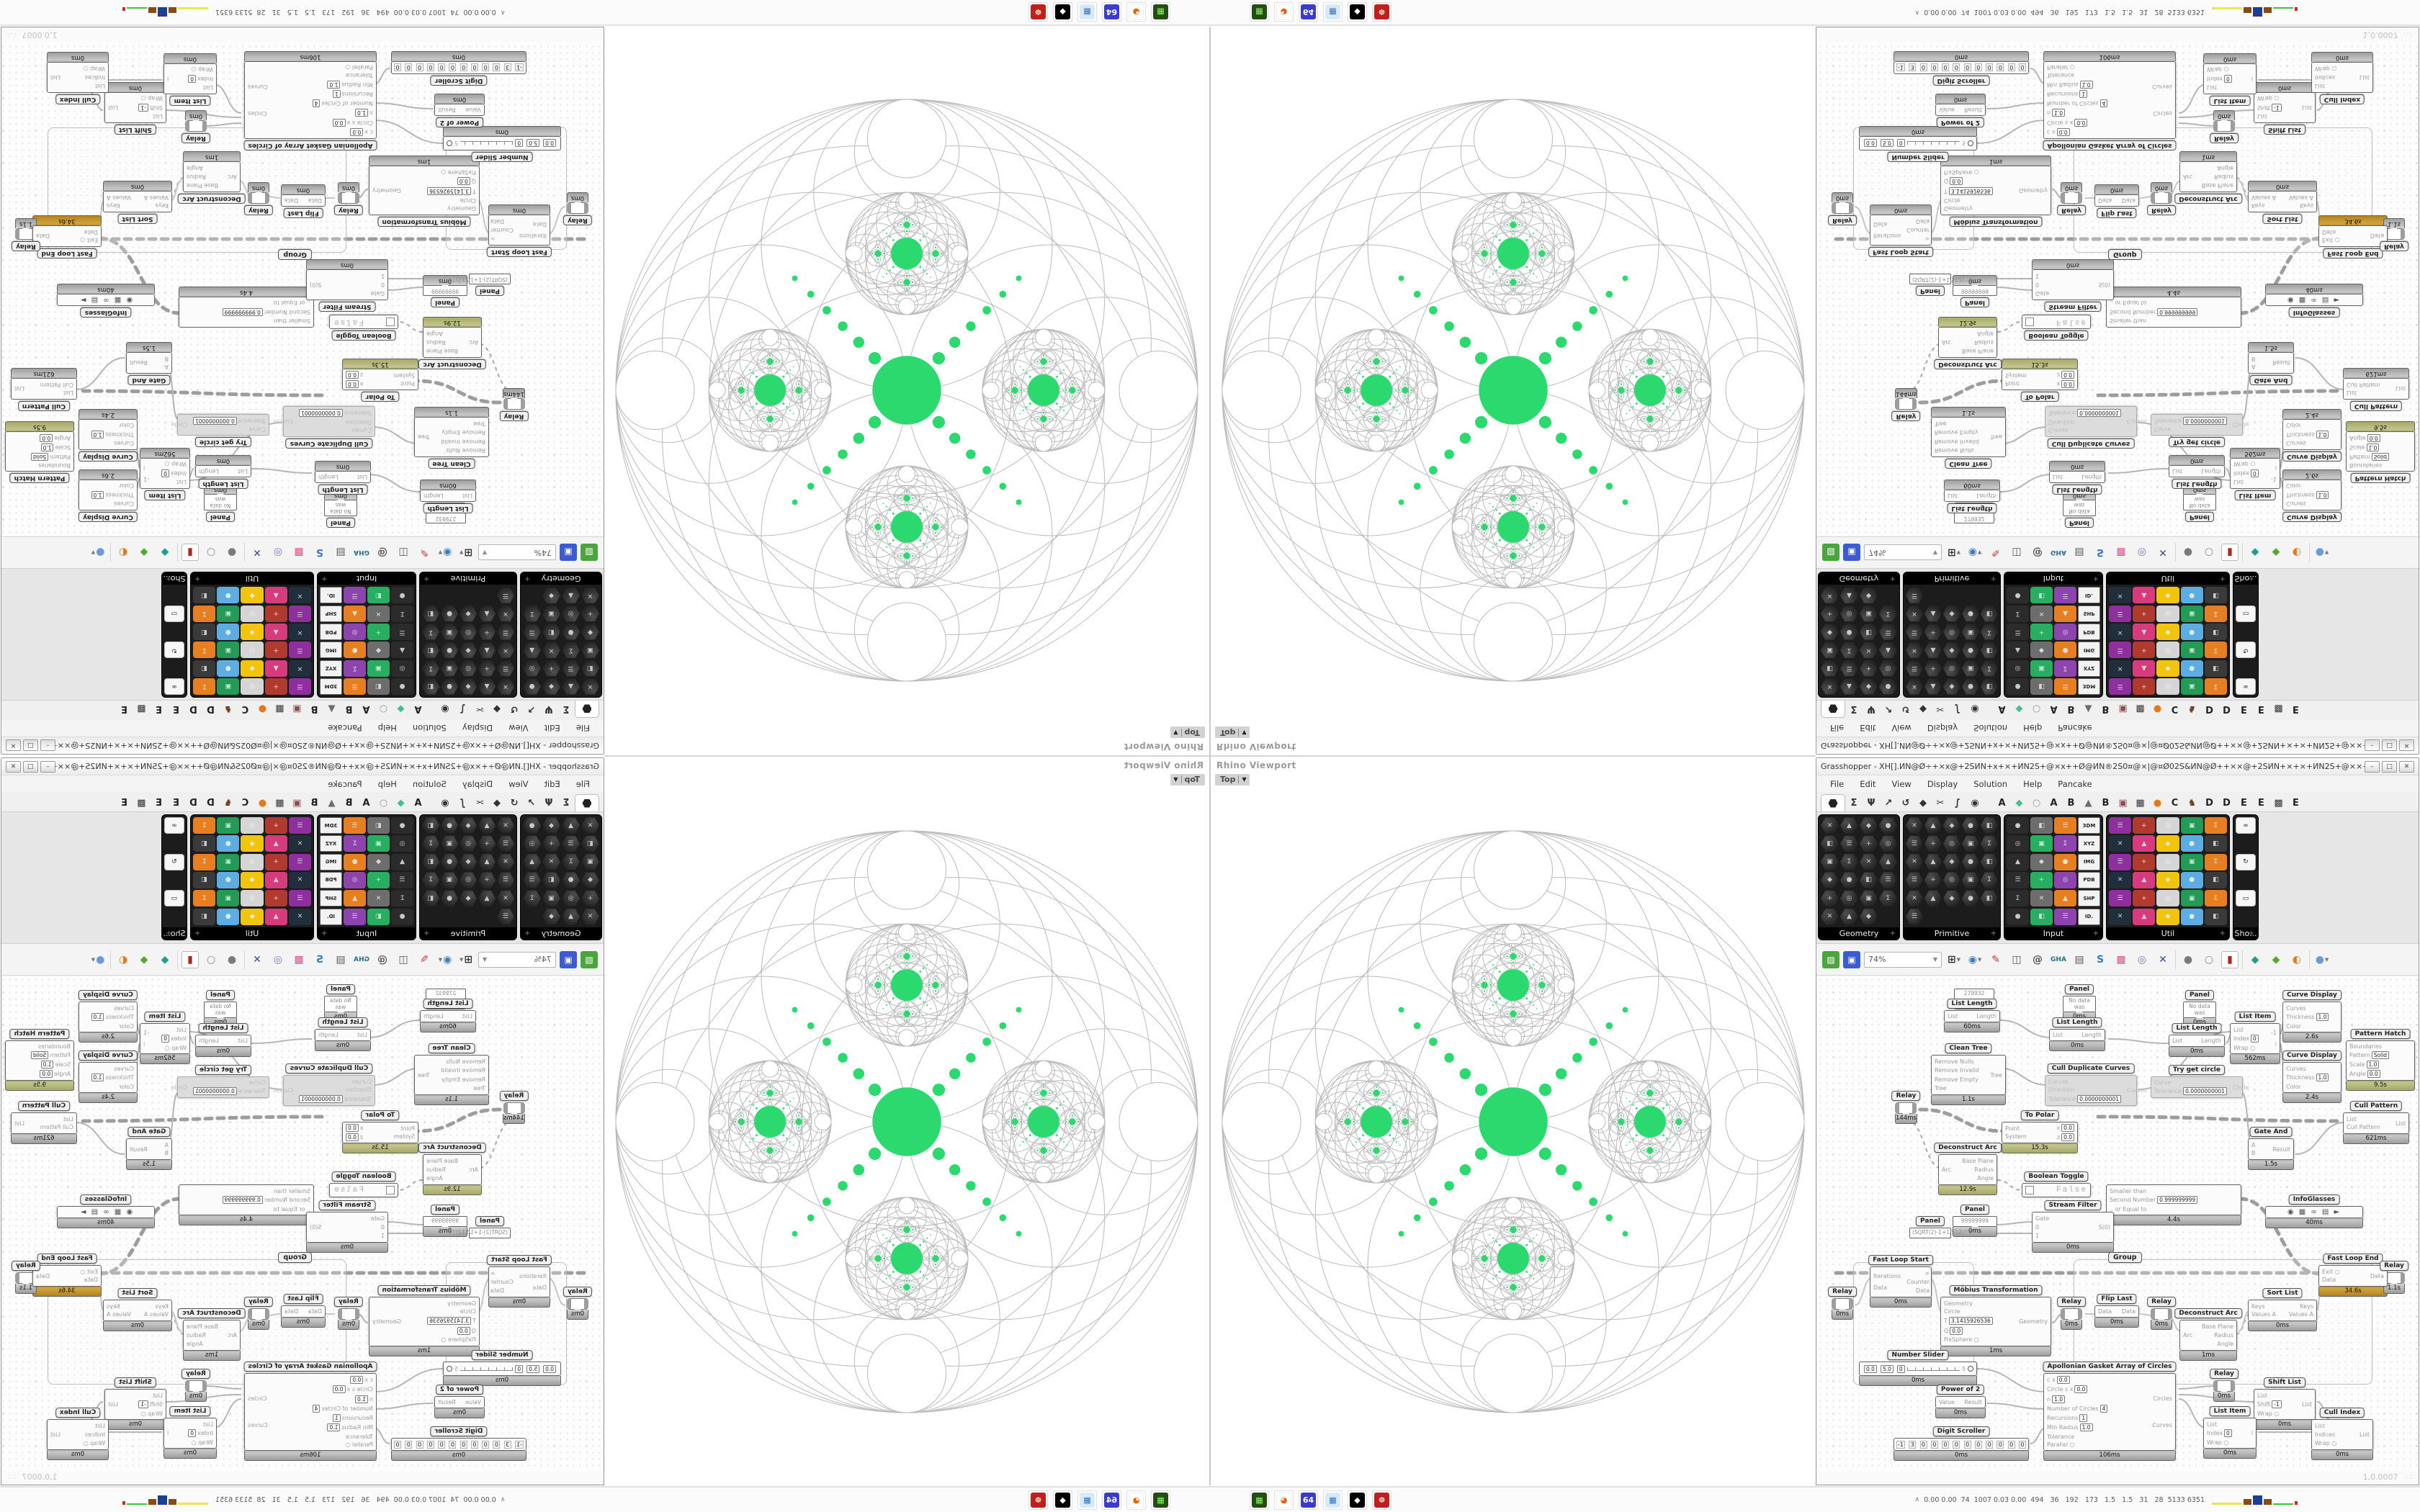  What do you see at coordinates (137, 1309) in the screenshot?
I see `gh-node-sort-list: Sort List Keys Values A Keys Values A 0ms` at bounding box center [137, 1309].